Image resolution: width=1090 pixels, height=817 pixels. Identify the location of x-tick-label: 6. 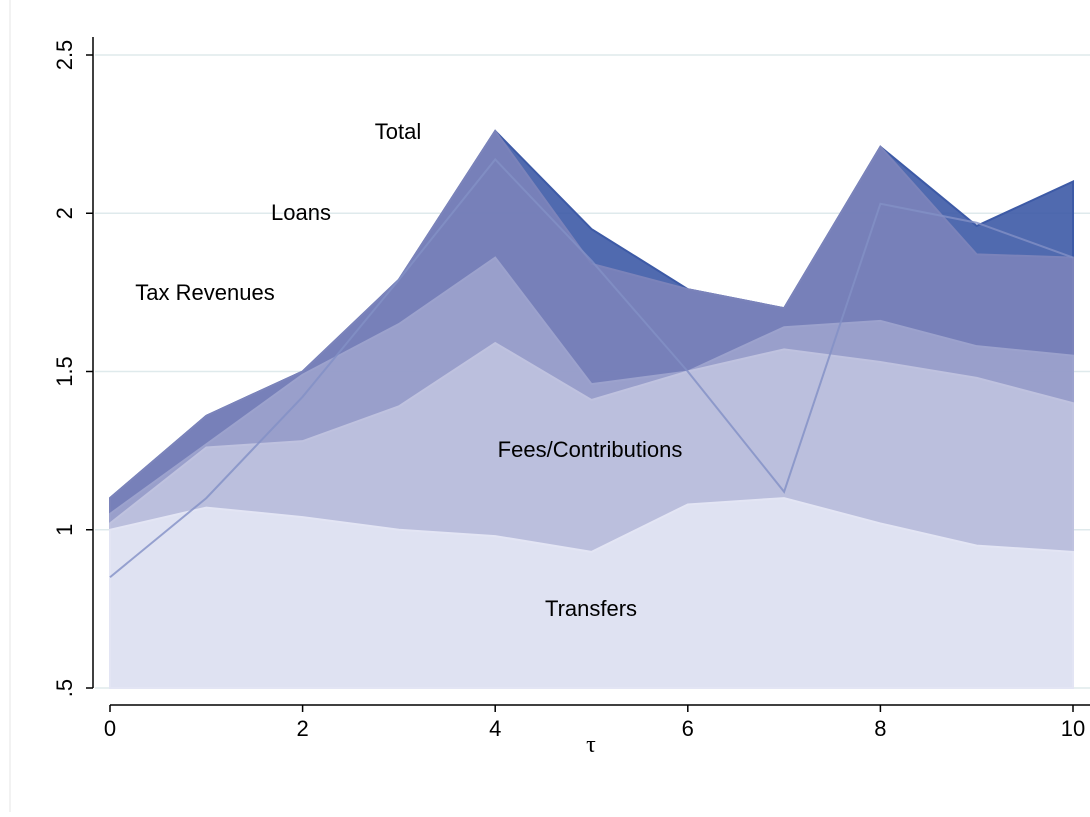
(688, 728).